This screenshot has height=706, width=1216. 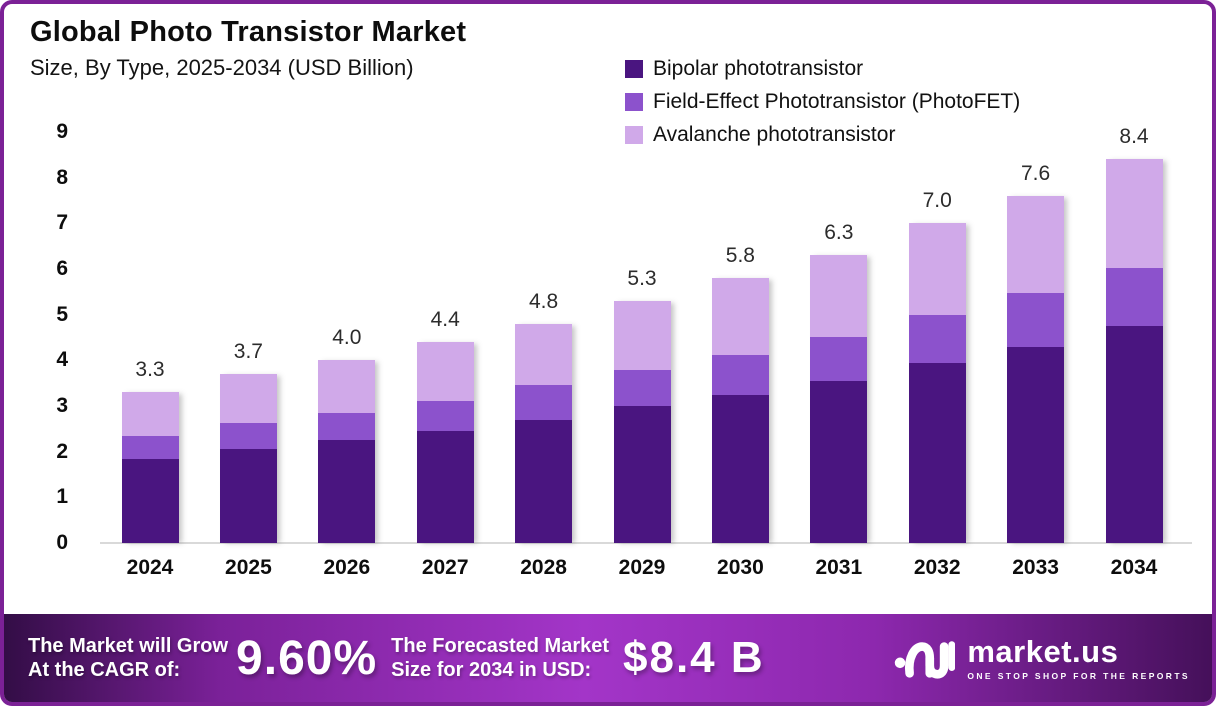 What do you see at coordinates (445, 567) in the screenshot?
I see `x-axis-label-2027: 2027` at bounding box center [445, 567].